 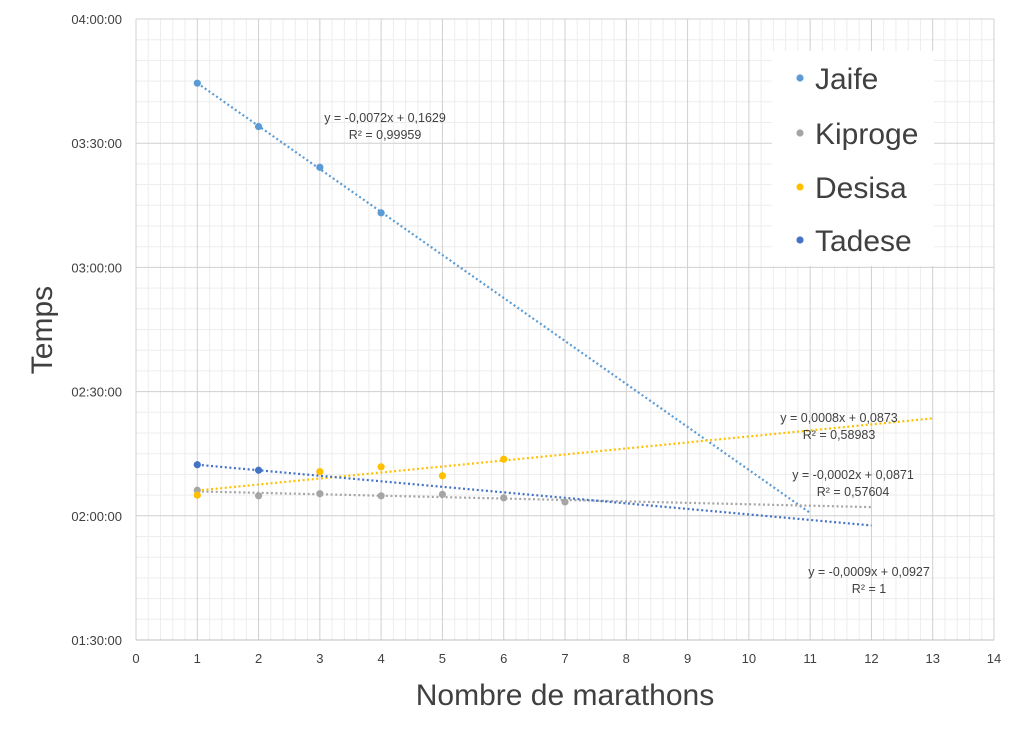 I want to click on x-tick-label: 8, so click(x=626, y=658).